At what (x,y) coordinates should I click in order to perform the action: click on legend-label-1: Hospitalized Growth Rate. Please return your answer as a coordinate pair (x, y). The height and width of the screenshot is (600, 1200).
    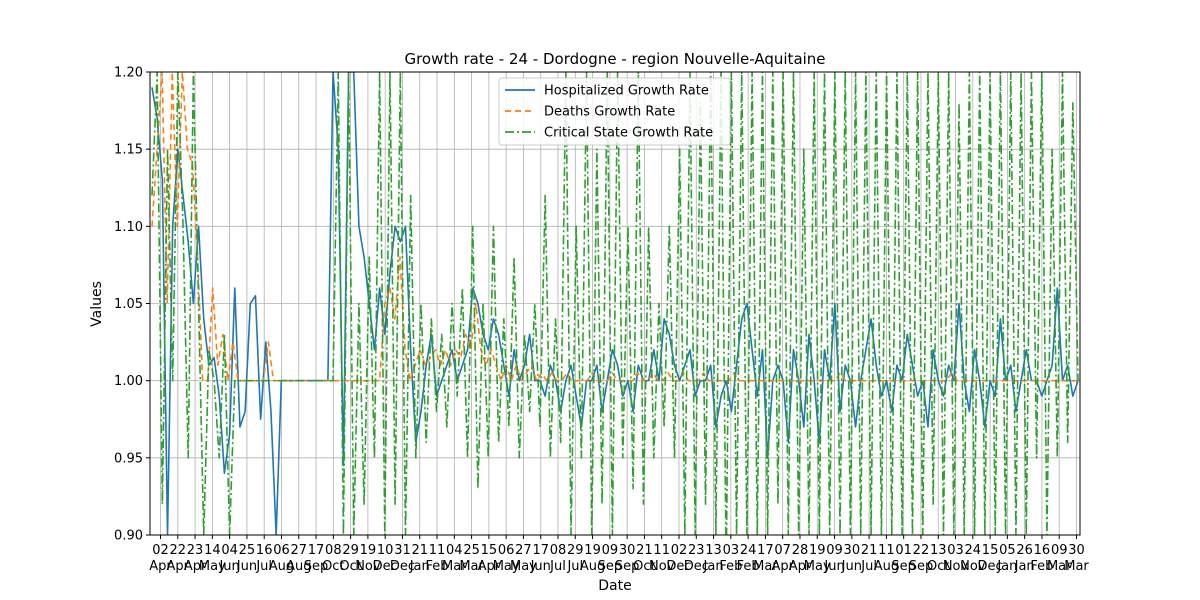
    Looking at the image, I should click on (626, 91).